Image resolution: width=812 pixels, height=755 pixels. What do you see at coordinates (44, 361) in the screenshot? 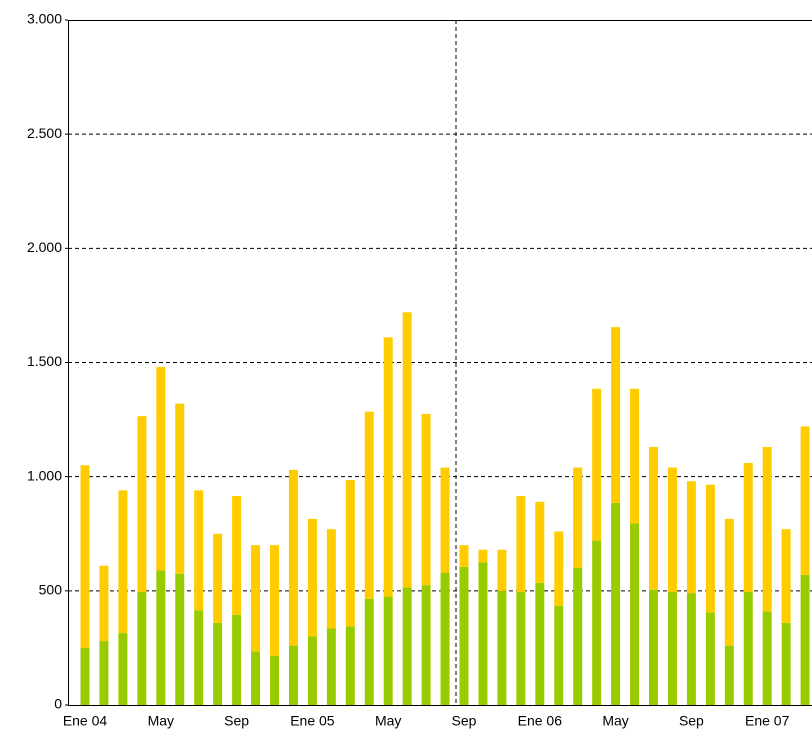
I see `y-tick-label: 1.500` at bounding box center [44, 361].